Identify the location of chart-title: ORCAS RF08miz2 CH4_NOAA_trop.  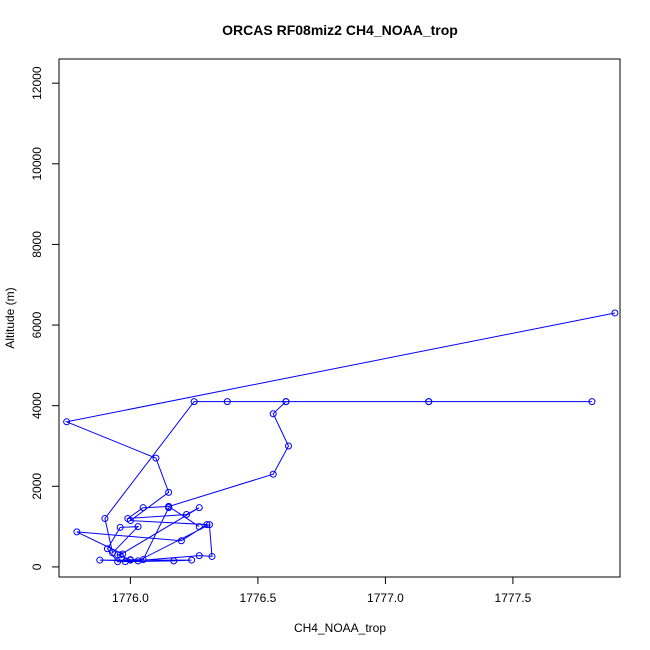
(340, 30).